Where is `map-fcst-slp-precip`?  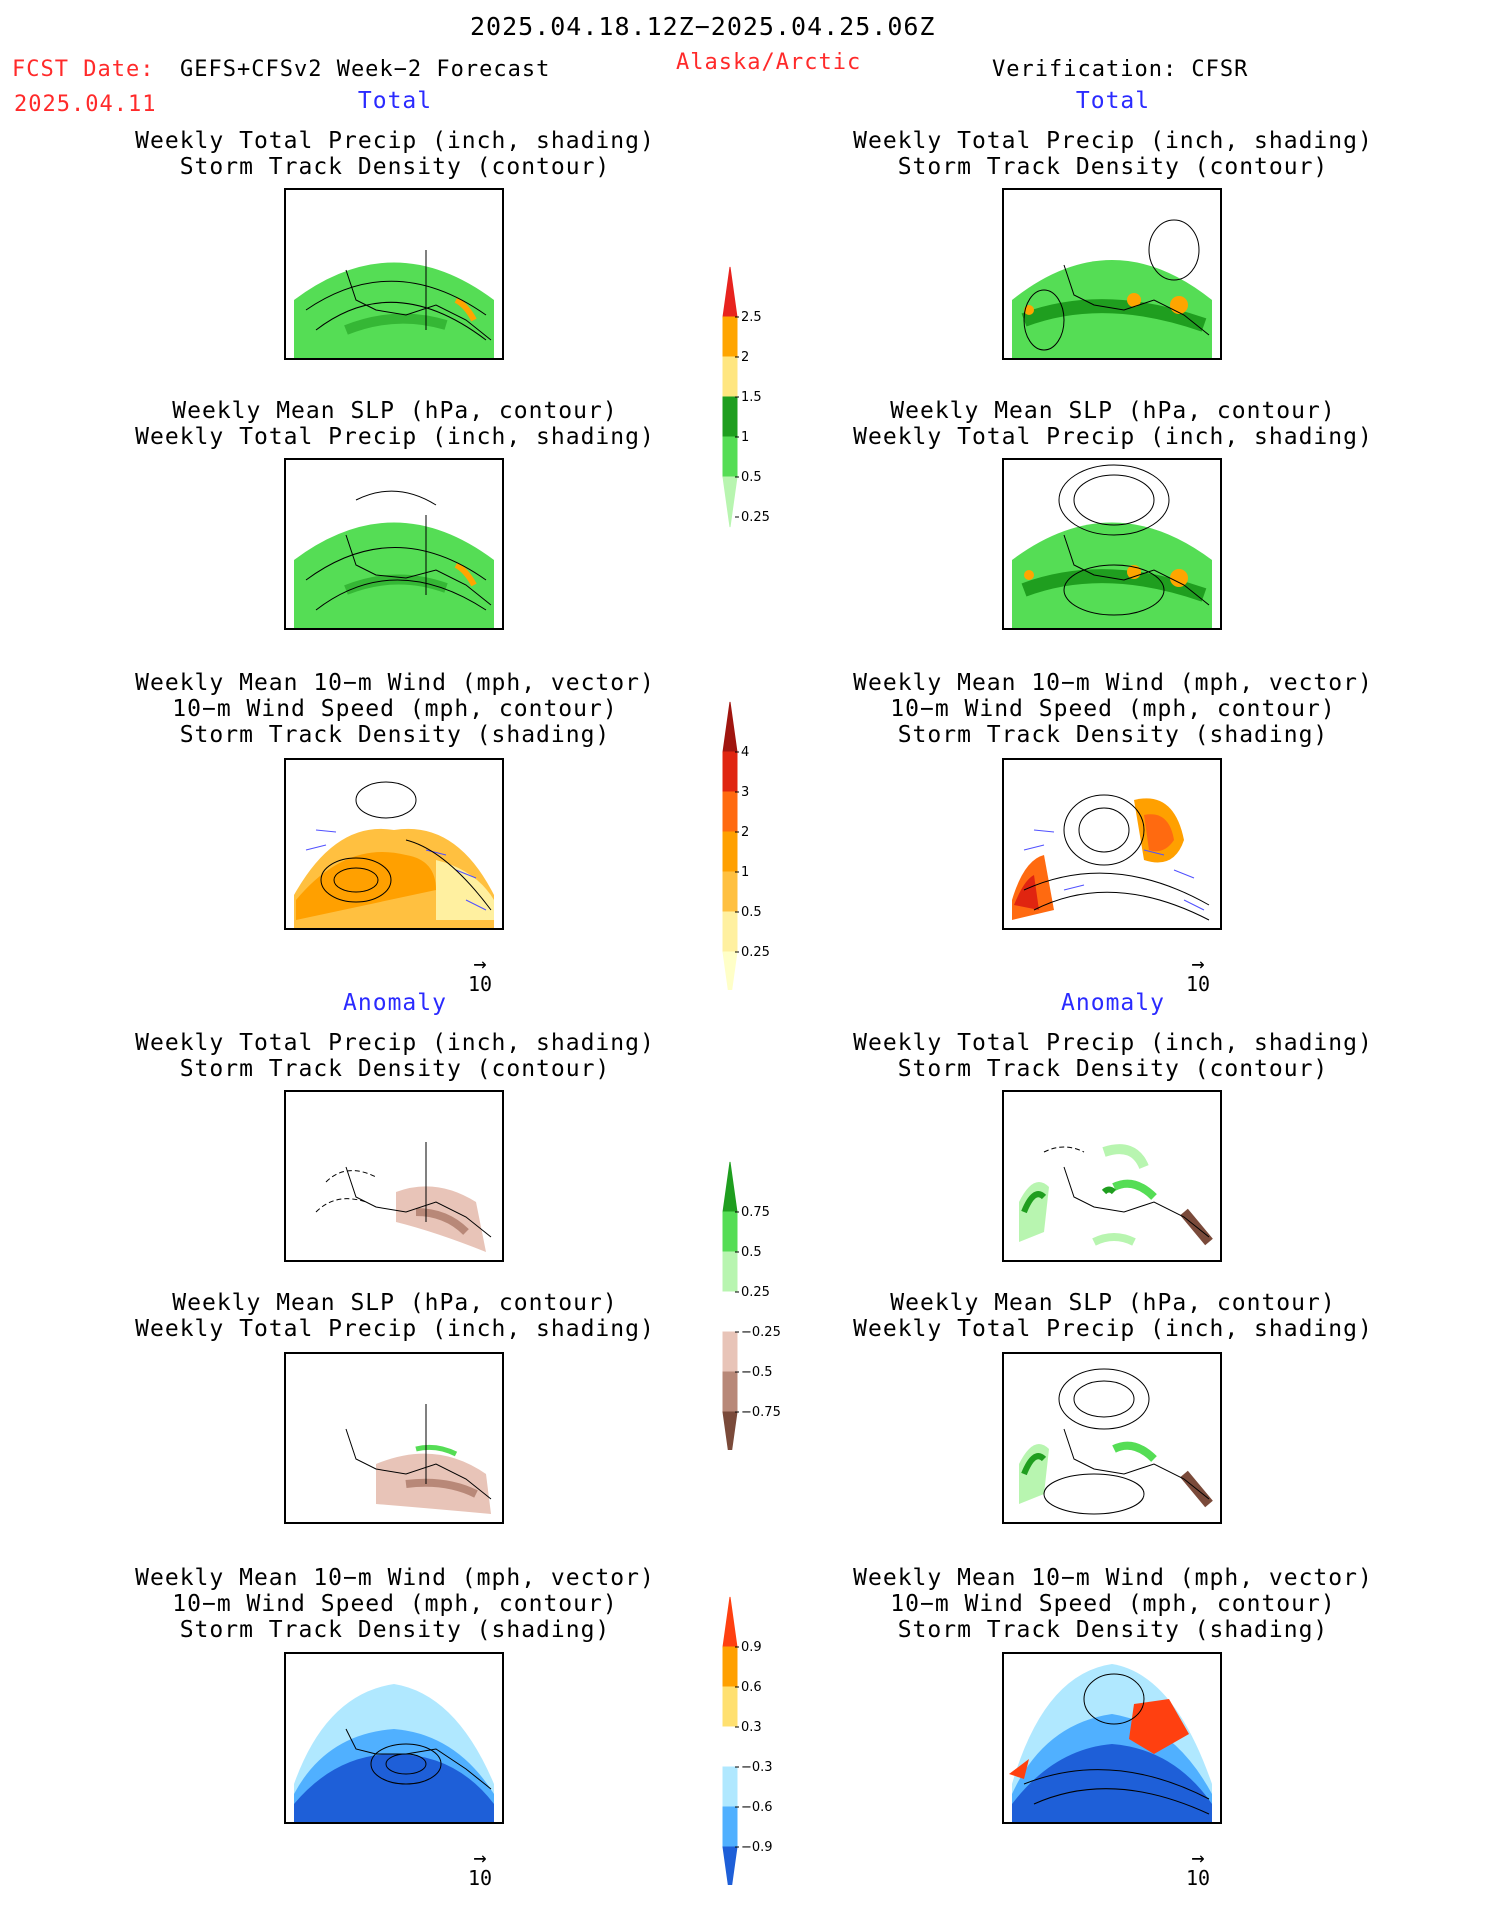 map-fcst-slp-precip is located at coordinates (394, 544).